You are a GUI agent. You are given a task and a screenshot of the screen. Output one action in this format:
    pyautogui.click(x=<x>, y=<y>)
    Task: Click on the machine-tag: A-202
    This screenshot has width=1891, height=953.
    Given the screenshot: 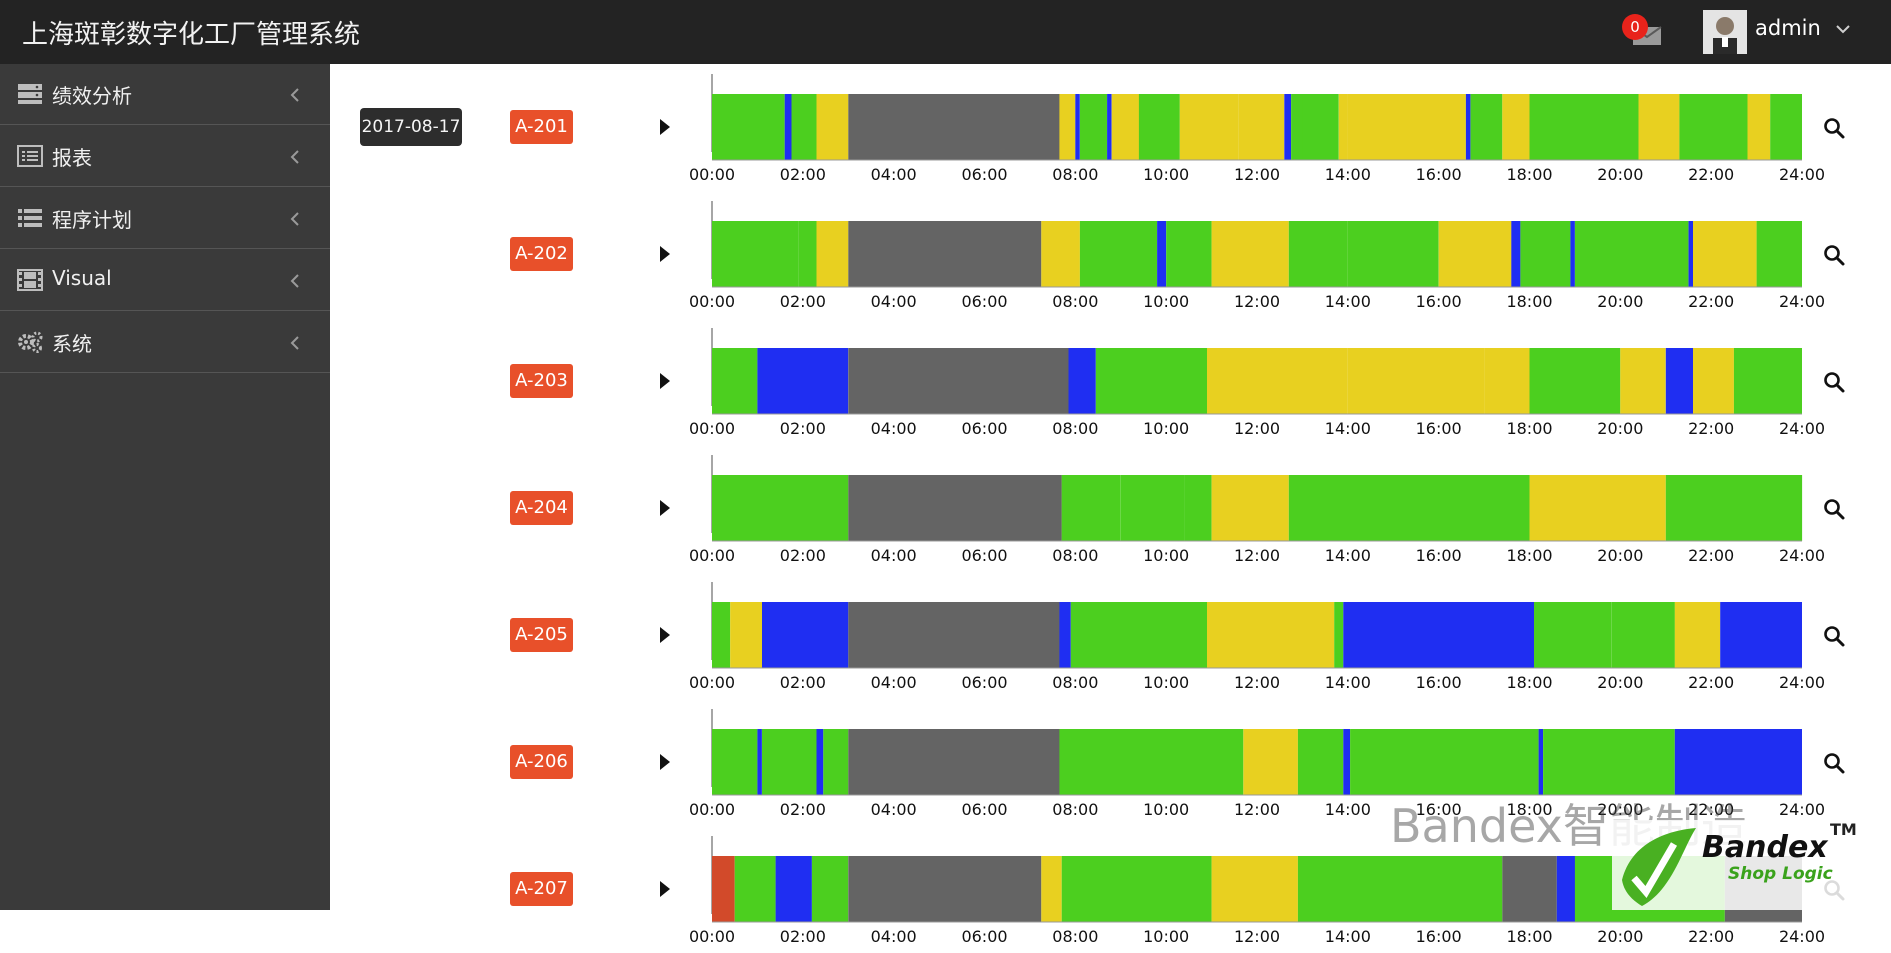 What is the action you would take?
    pyautogui.click(x=541, y=254)
    